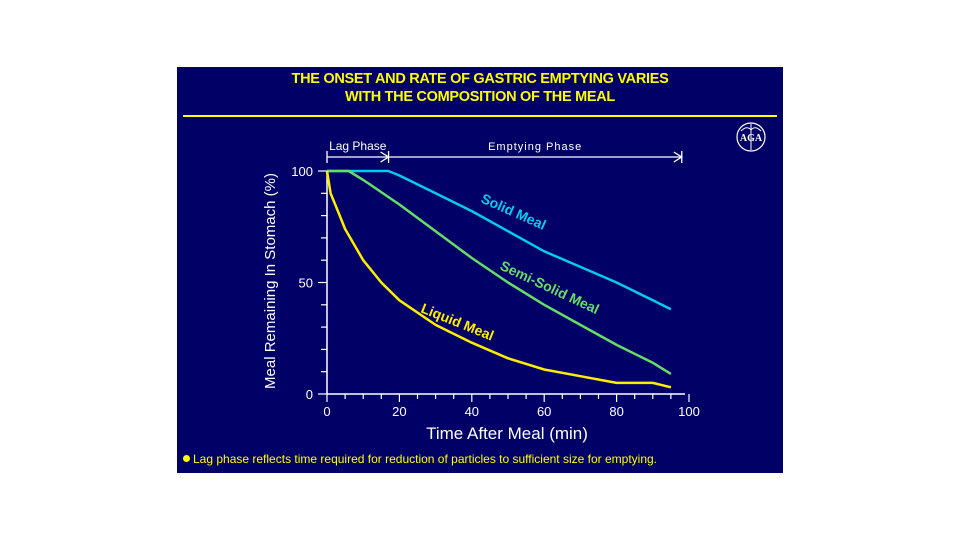 This screenshot has height=540, width=960. Describe the element at coordinates (480, 97) in the screenshot. I see `slide-title-line-2: WITH THE COMPOSITION OF THE MEAL` at that location.